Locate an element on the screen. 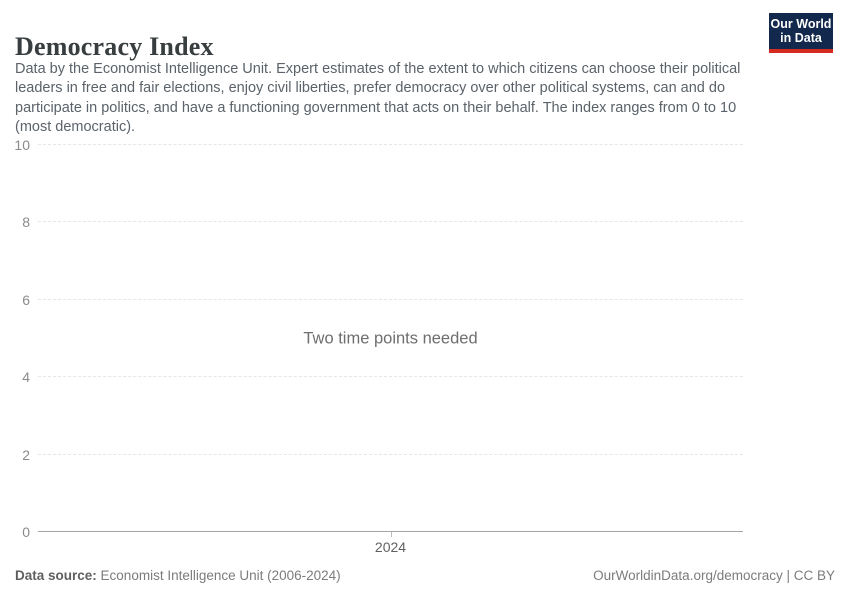 The height and width of the screenshot is (600, 850). owid-logo-box: Our World in Data is located at coordinates (801, 31).